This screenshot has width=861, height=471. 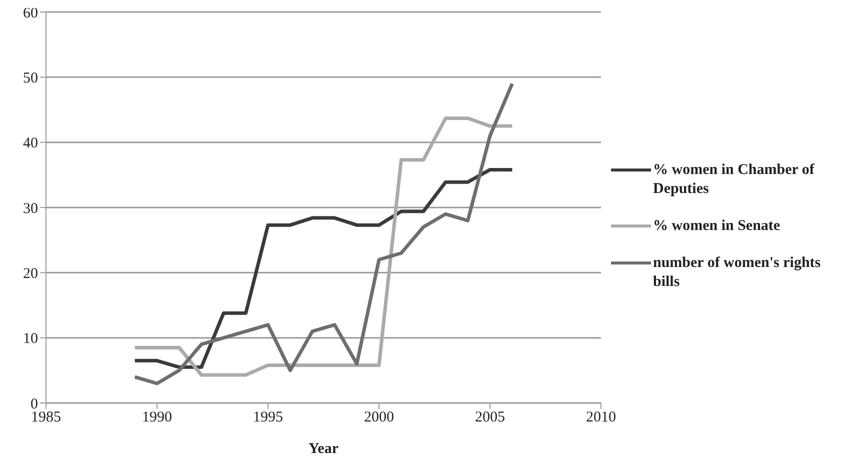 What do you see at coordinates (268, 418) in the screenshot?
I see `x-tick-label: 1995` at bounding box center [268, 418].